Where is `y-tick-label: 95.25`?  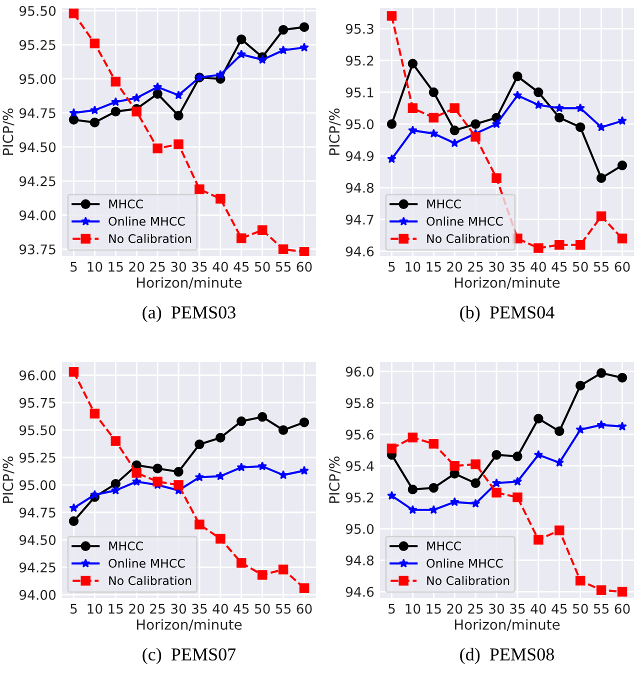
y-tick-label: 95.25 is located at coordinates (38, 45).